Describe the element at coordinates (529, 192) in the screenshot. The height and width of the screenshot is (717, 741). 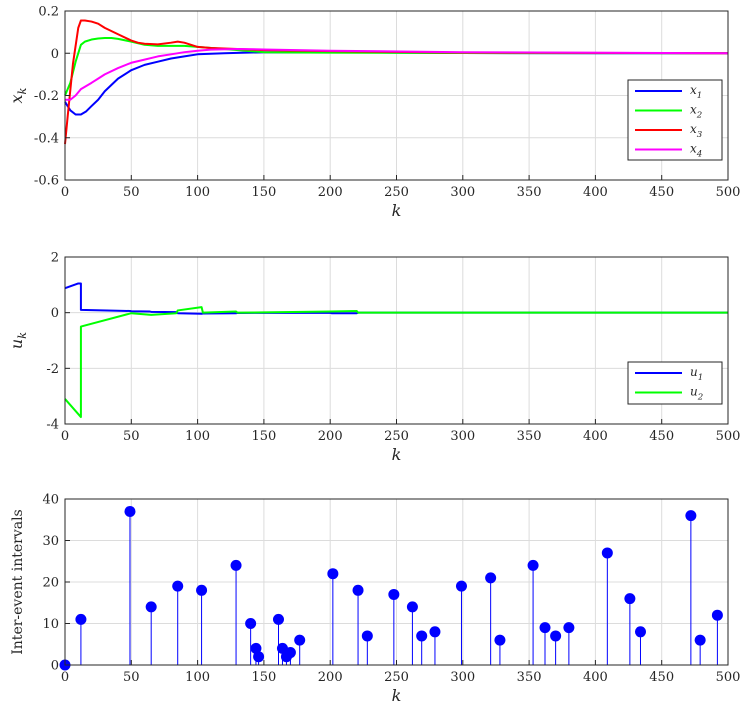
I see `x-tick-label: 350` at that location.